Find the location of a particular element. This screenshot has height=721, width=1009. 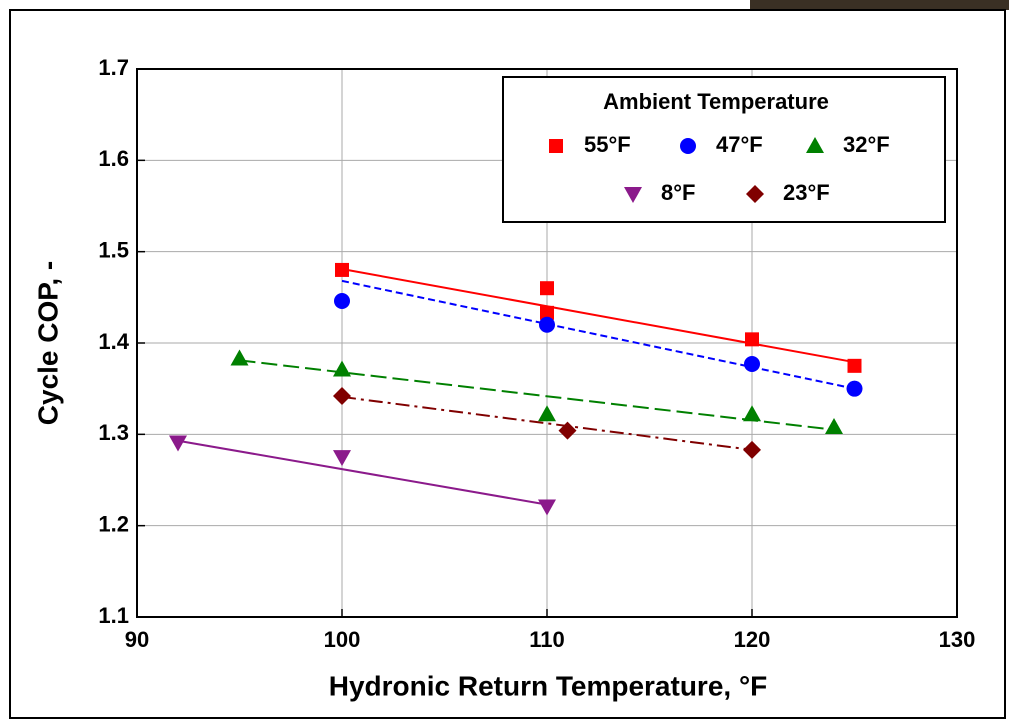

legend-label: 8°F is located at coordinates (678, 192).